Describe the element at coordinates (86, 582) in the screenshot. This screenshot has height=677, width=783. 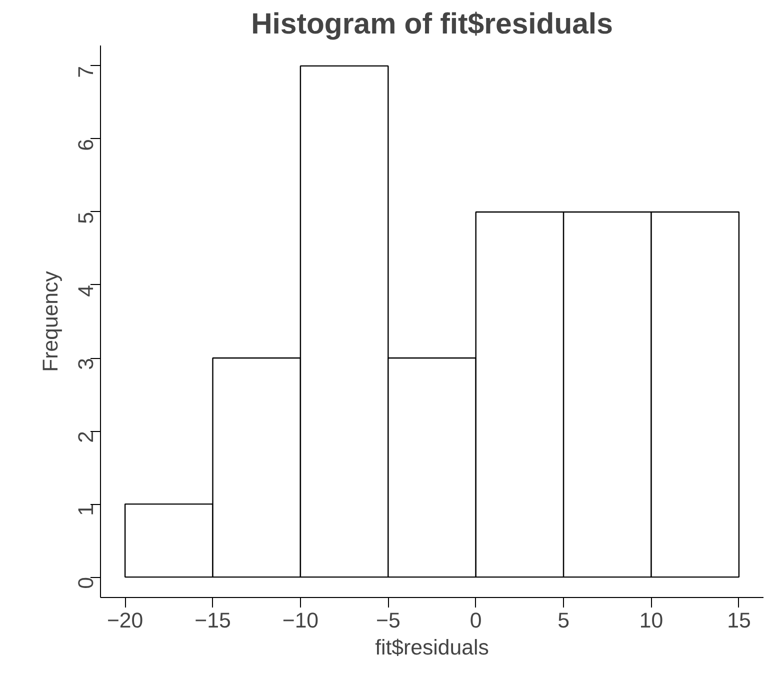
I see `y-tick-label: 0` at that location.